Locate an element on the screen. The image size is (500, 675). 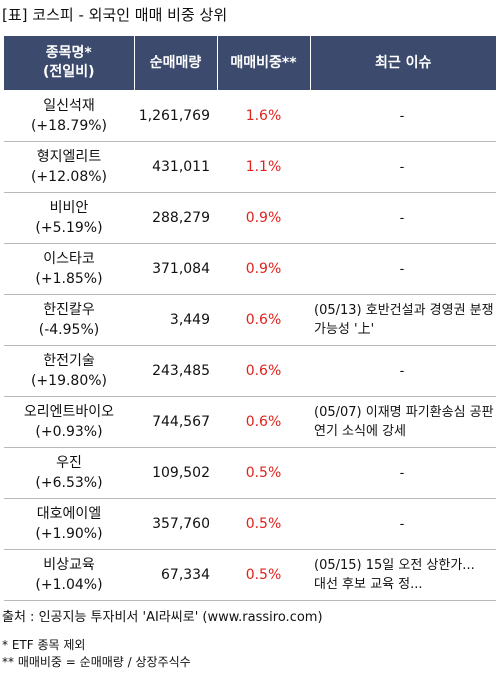
column-header-name-line1: 종목명* is located at coordinates (68, 53).